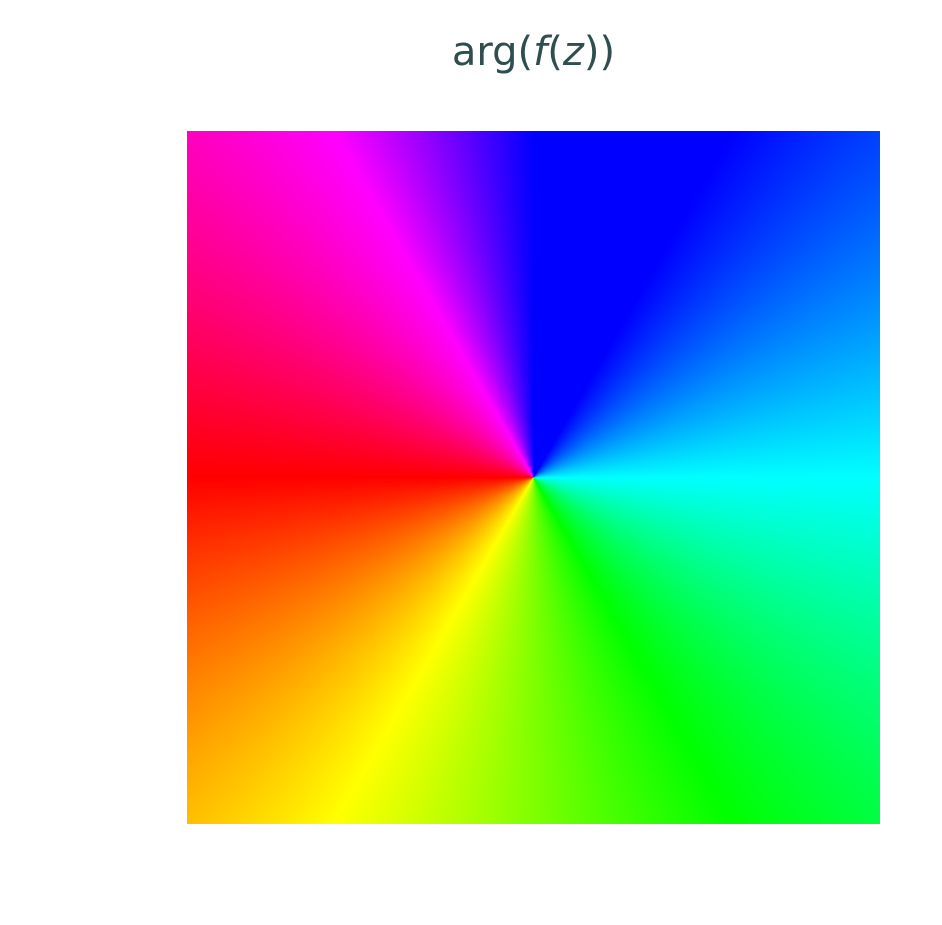  I want to click on chart-title: arg(f(z)), so click(533, 52).